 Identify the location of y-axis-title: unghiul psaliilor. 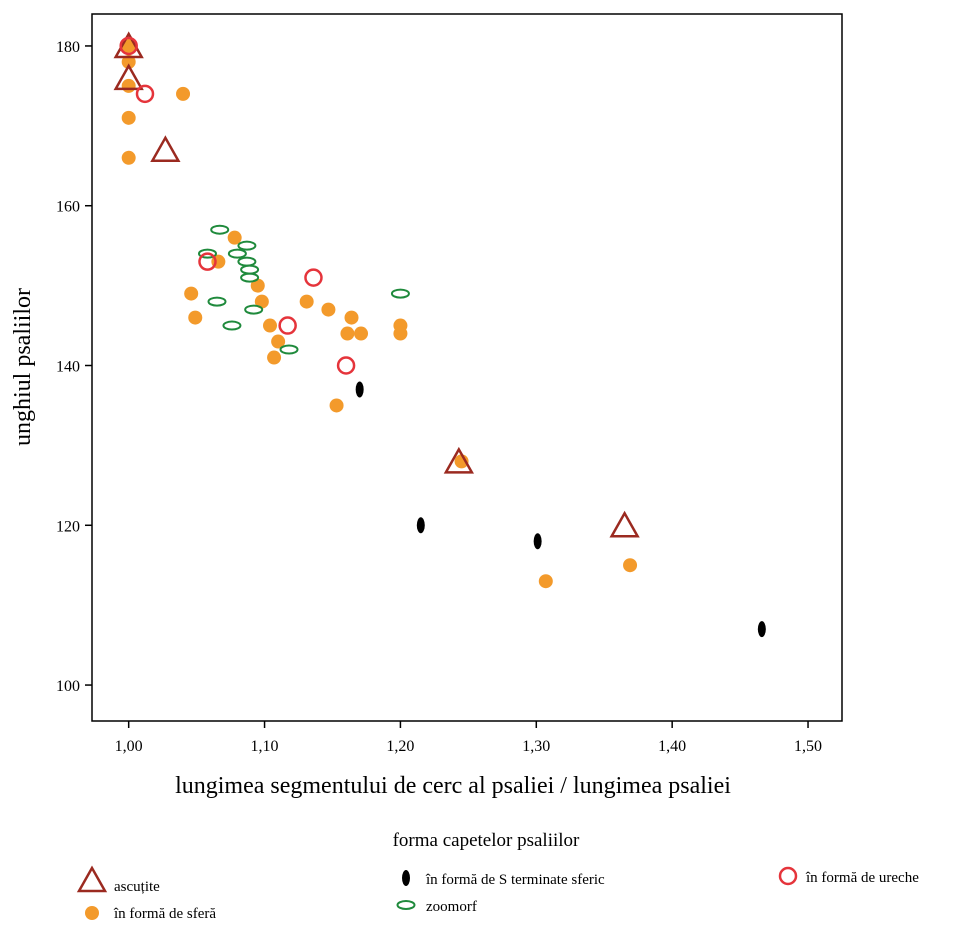
(23, 367).